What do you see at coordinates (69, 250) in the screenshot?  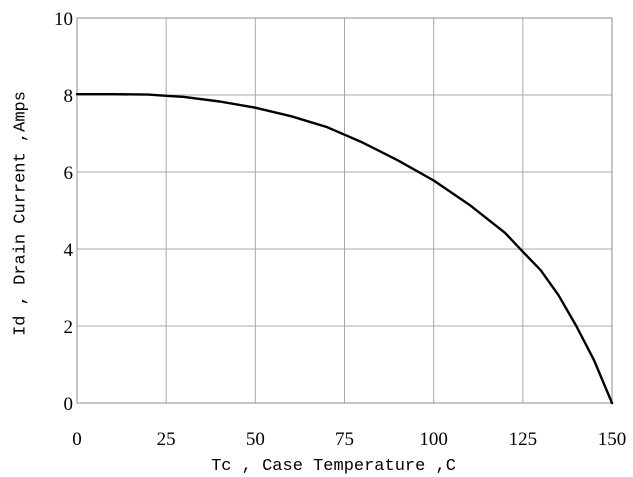 I see `y-tick-label: 4` at bounding box center [69, 250].